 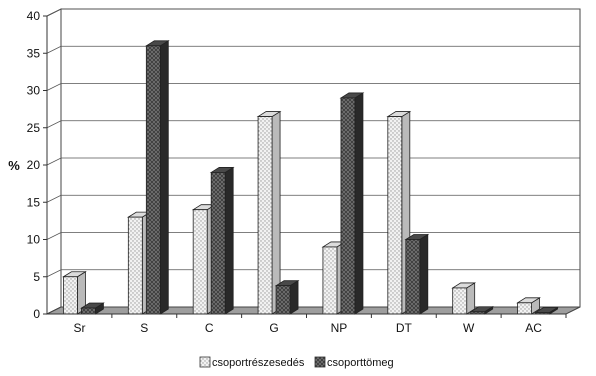 I want to click on x-tick-label: DT, so click(x=404, y=328).